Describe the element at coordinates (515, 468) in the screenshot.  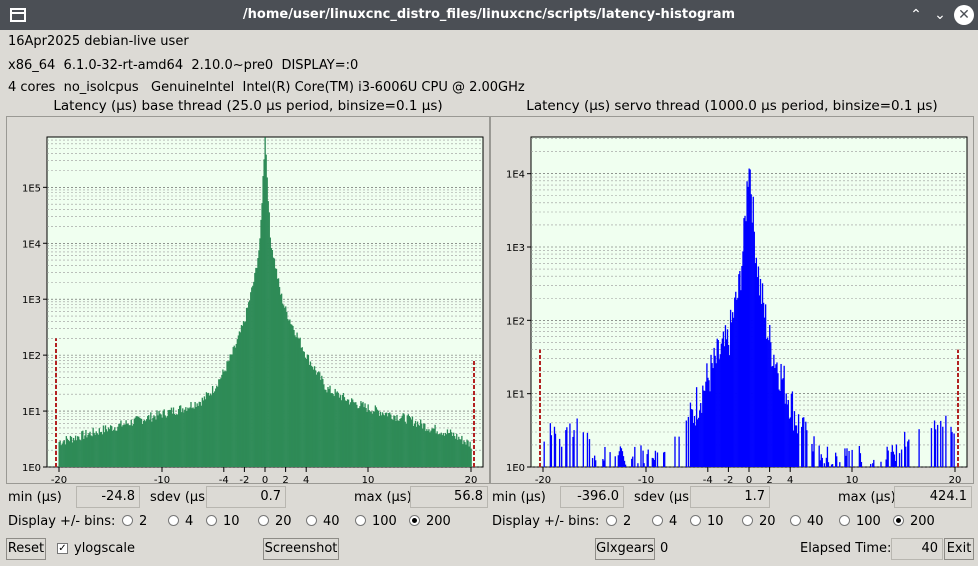
I see `y-tick-label: 1E0` at that location.